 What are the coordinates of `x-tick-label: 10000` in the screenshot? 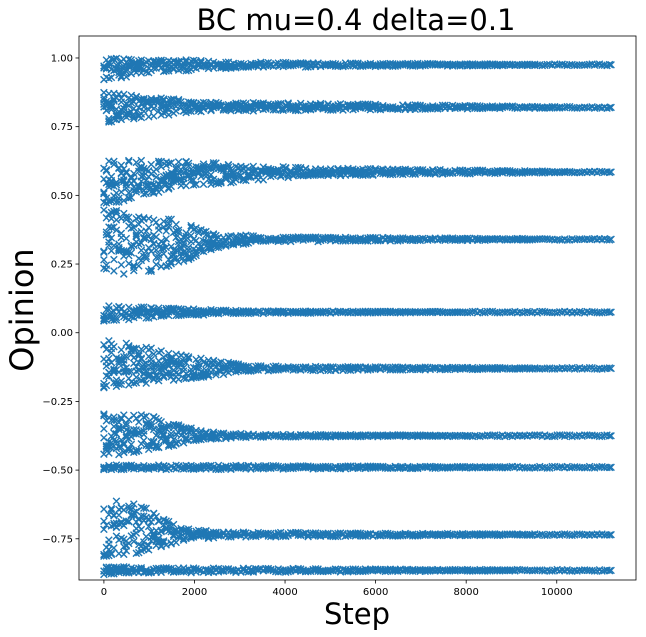 It's located at (557, 592).